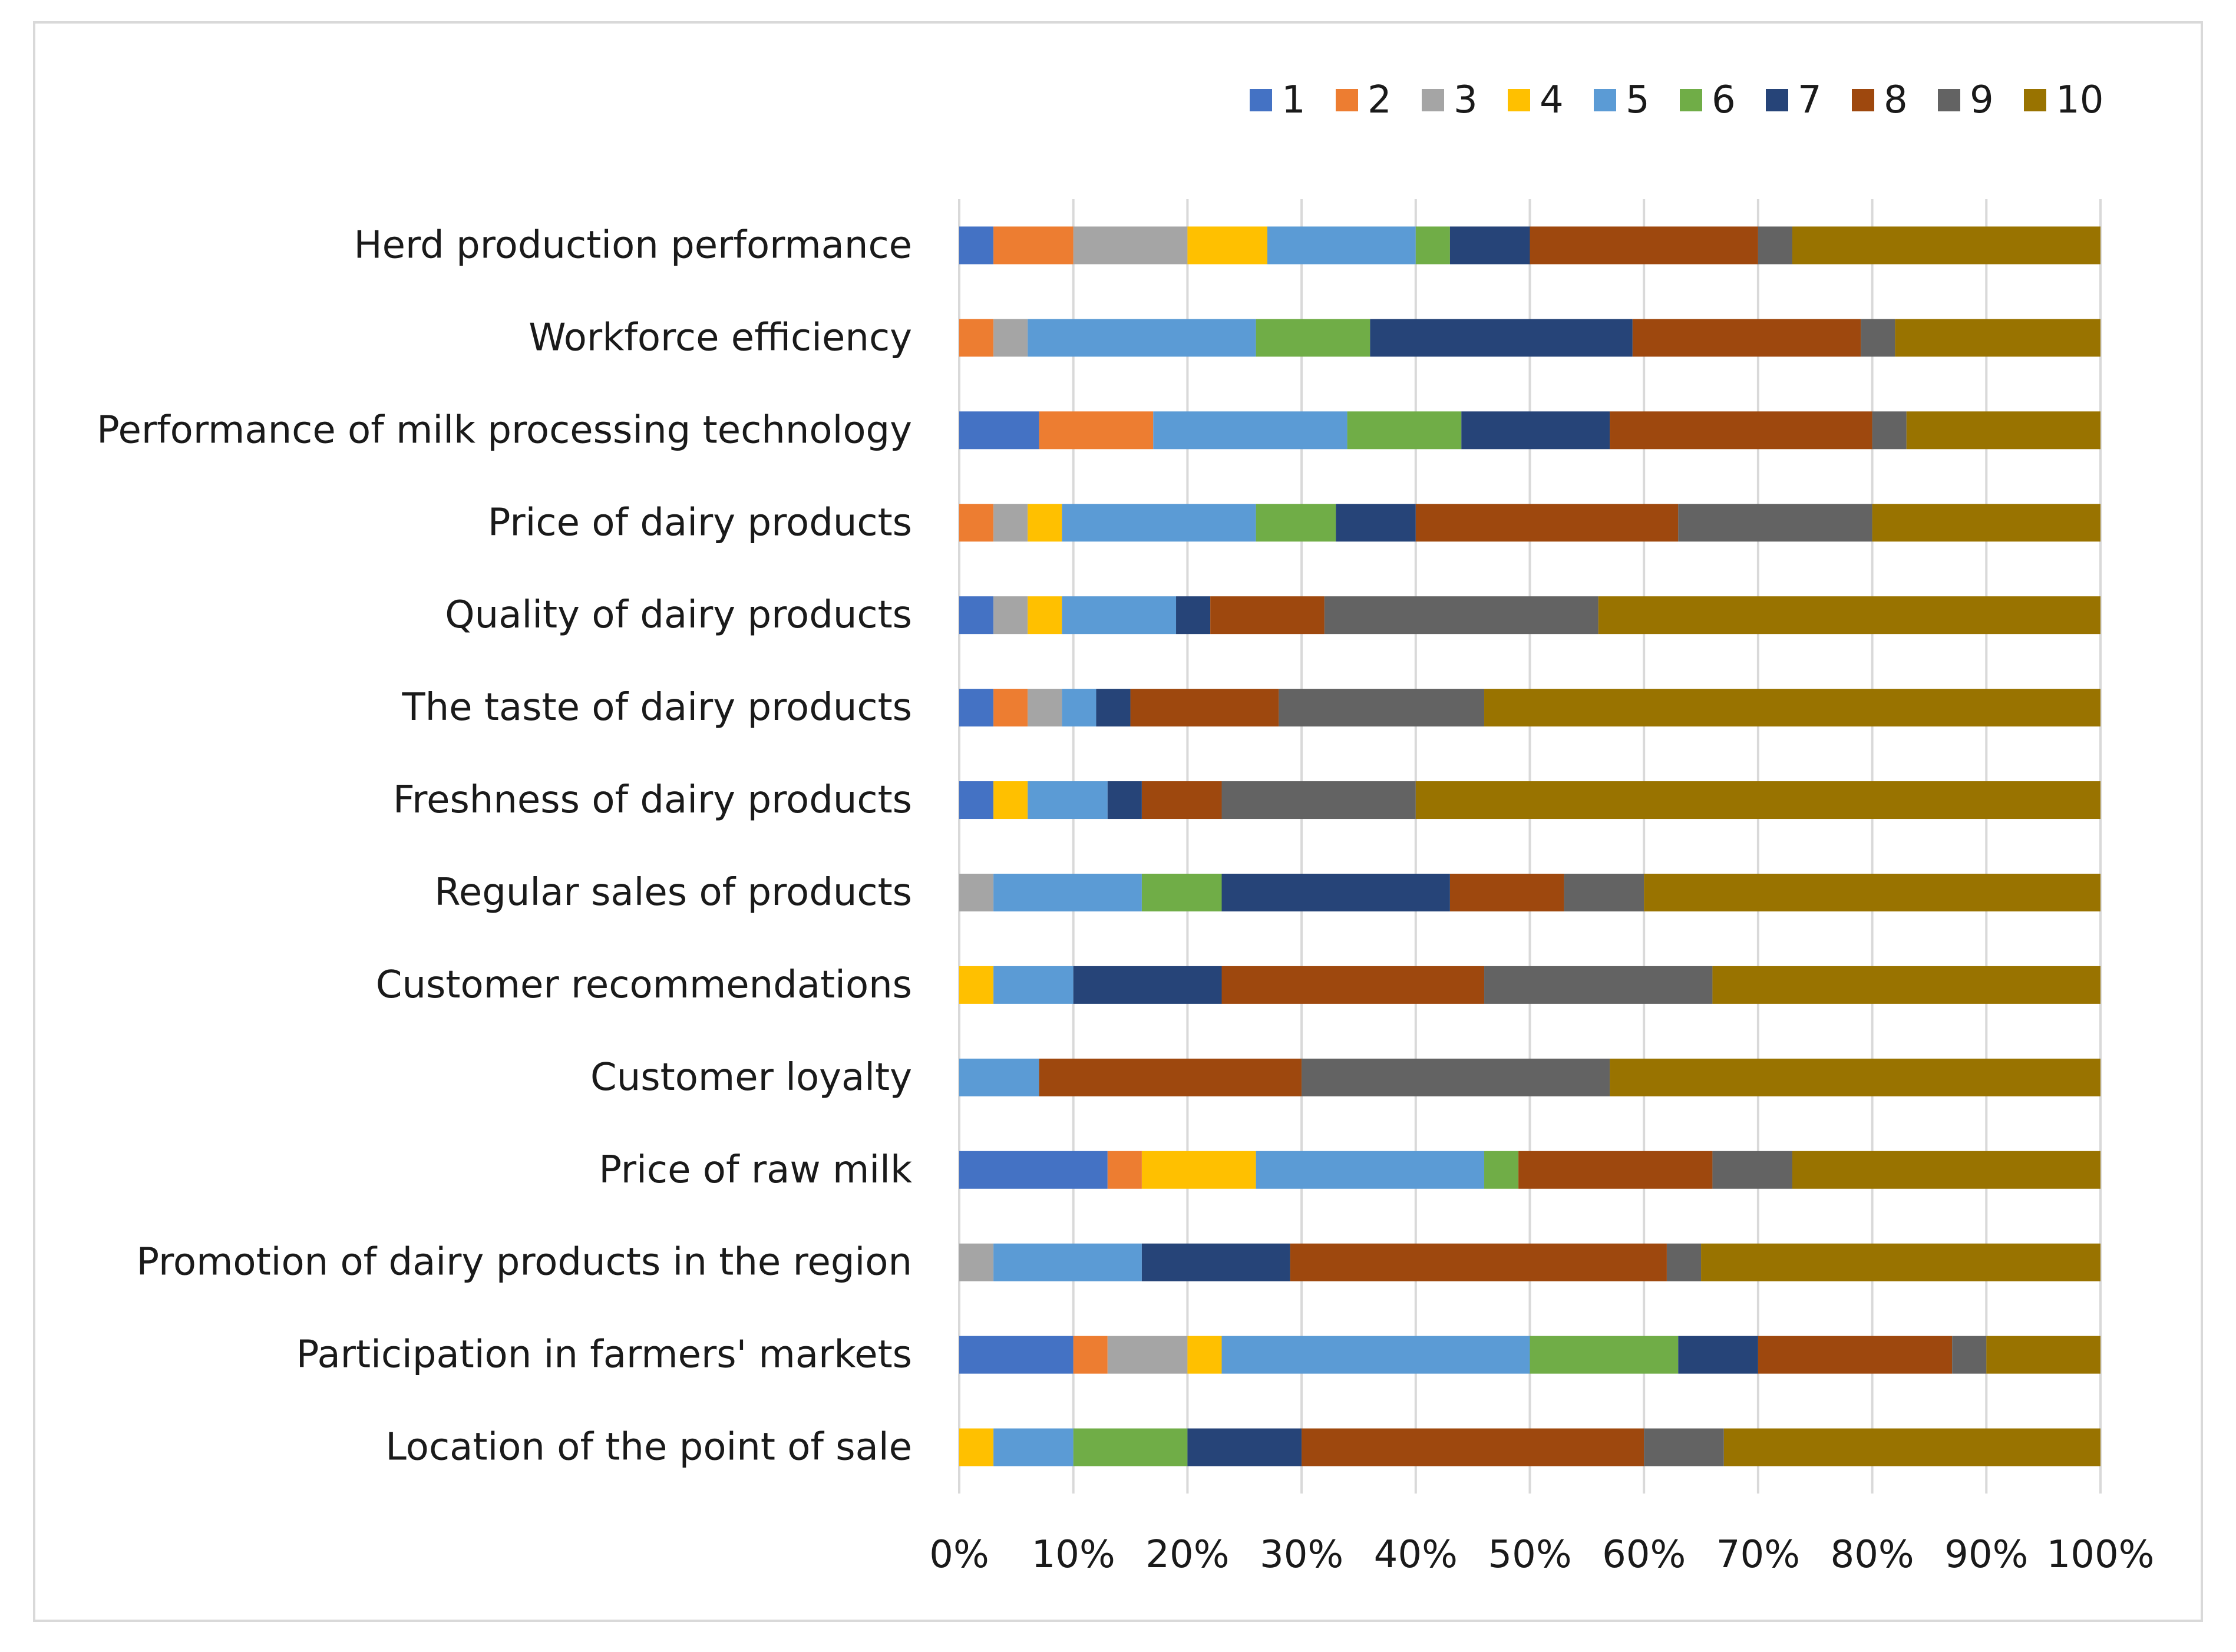 The height and width of the screenshot is (1652, 2236). What do you see at coordinates (1982, 100) in the screenshot?
I see `legend-label-9: 9` at bounding box center [1982, 100].